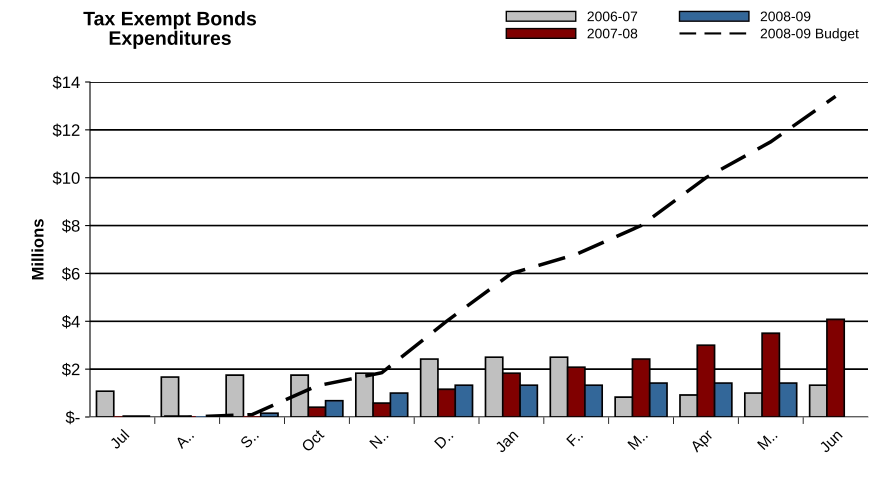 Image resolution: width=882 pixels, height=481 pixels. I want to click on y-tick-label: $-, so click(73, 417).